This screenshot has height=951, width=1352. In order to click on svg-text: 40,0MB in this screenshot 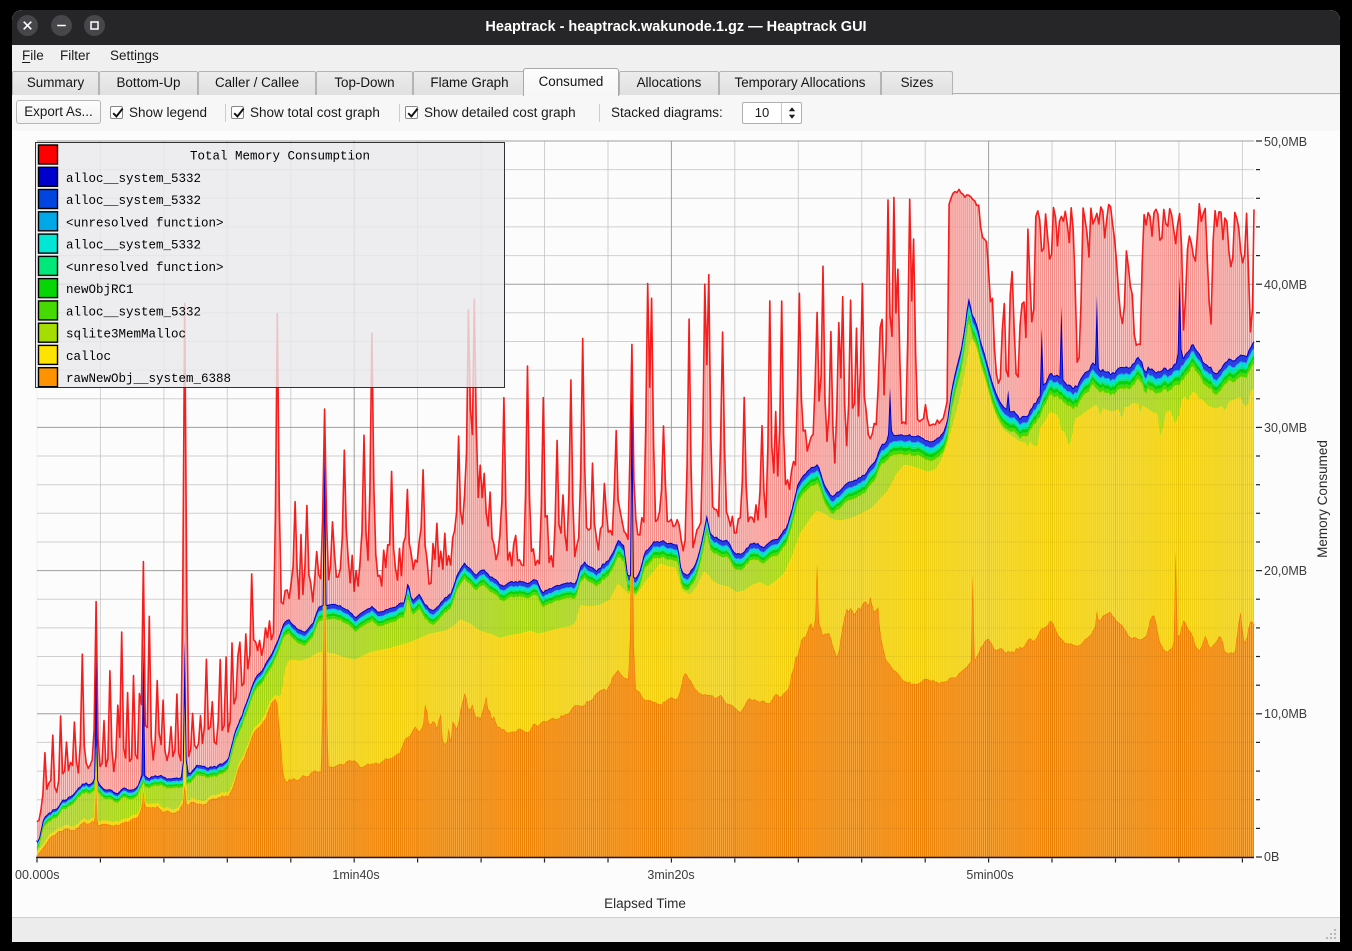, I will do `click(1285, 285)`.